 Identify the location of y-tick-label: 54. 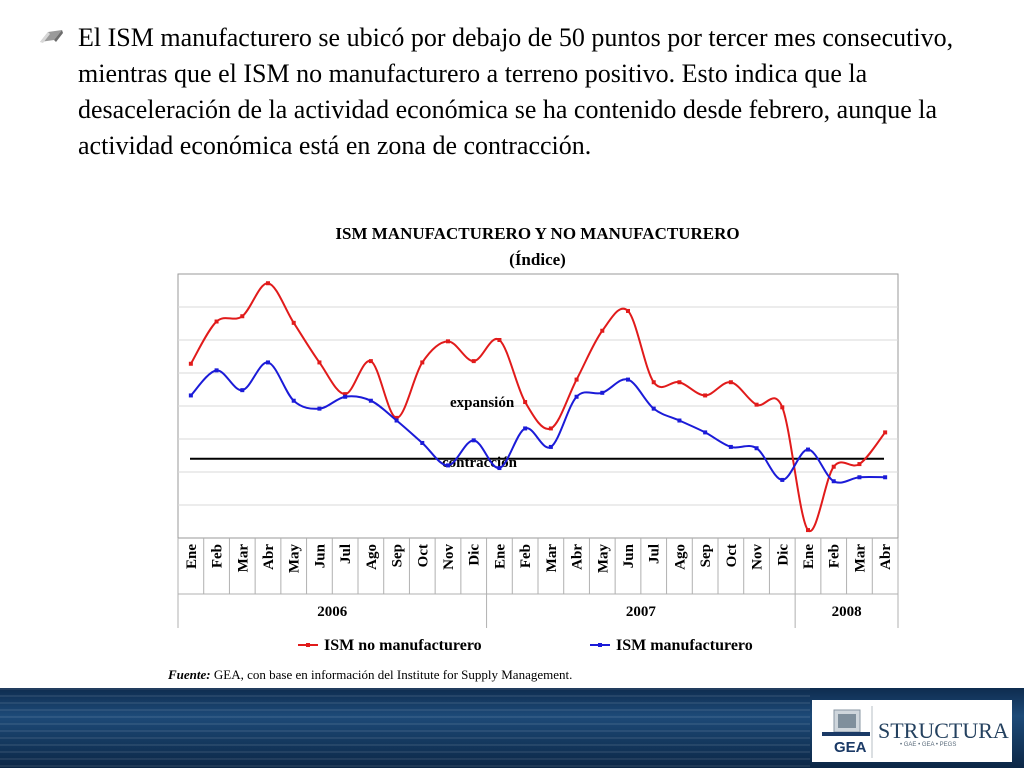
(170, 407).